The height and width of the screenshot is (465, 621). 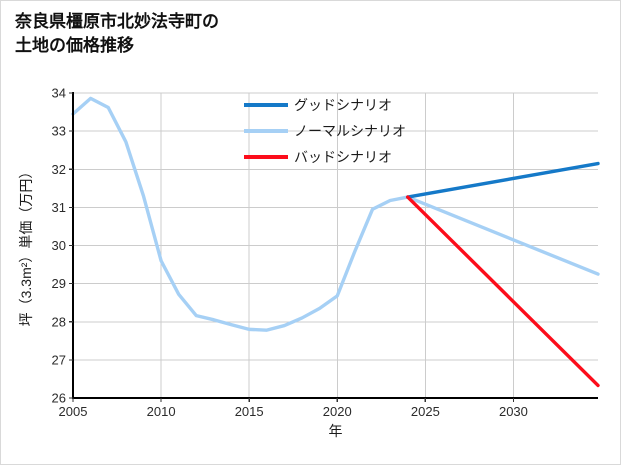 What do you see at coordinates (249, 411) in the screenshot?
I see `x-tick-label: 2015` at bounding box center [249, 411].